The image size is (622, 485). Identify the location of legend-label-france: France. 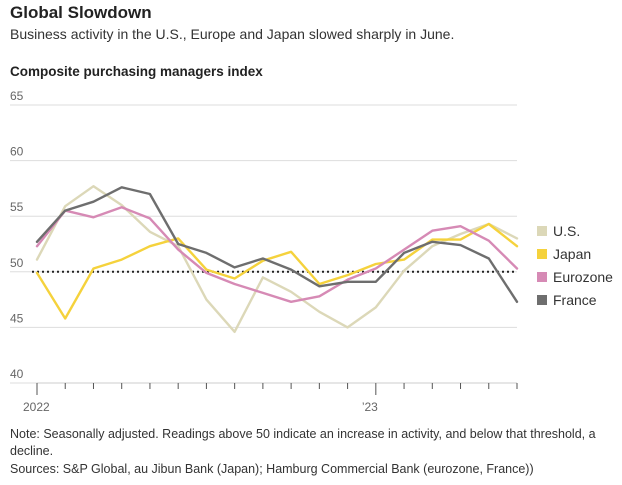
(575, 300).